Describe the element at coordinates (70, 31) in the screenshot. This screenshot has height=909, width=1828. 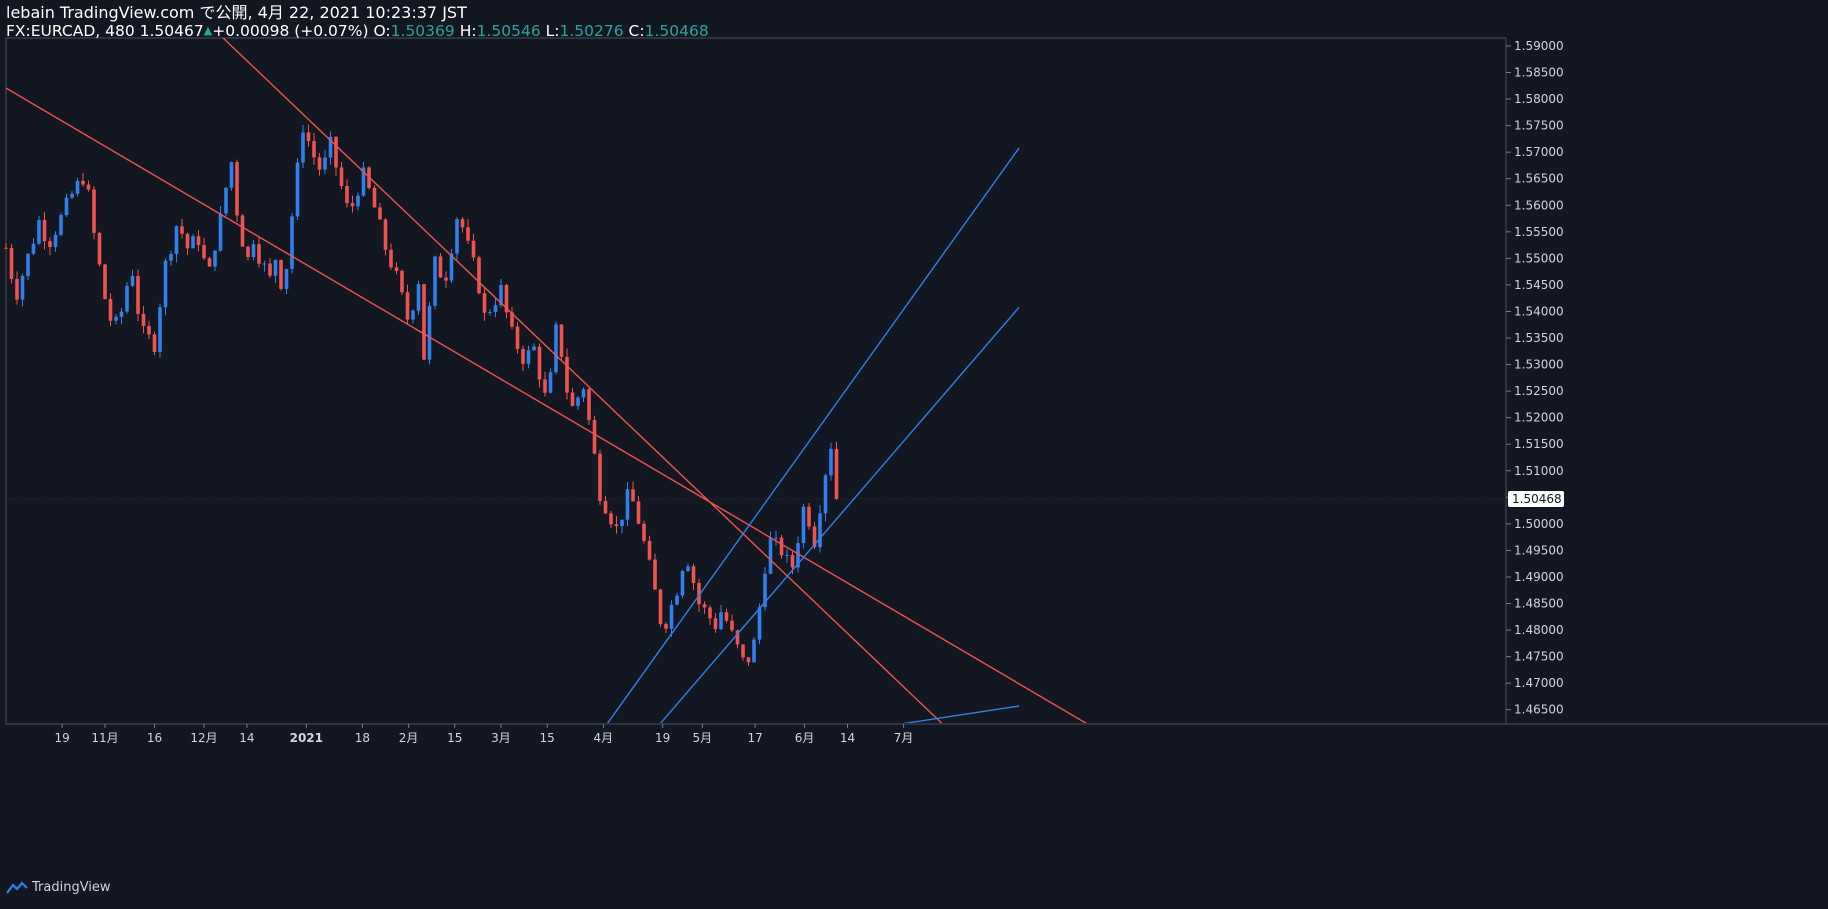
I see `symbol-label: FX:EURCAD, 480` at that location.